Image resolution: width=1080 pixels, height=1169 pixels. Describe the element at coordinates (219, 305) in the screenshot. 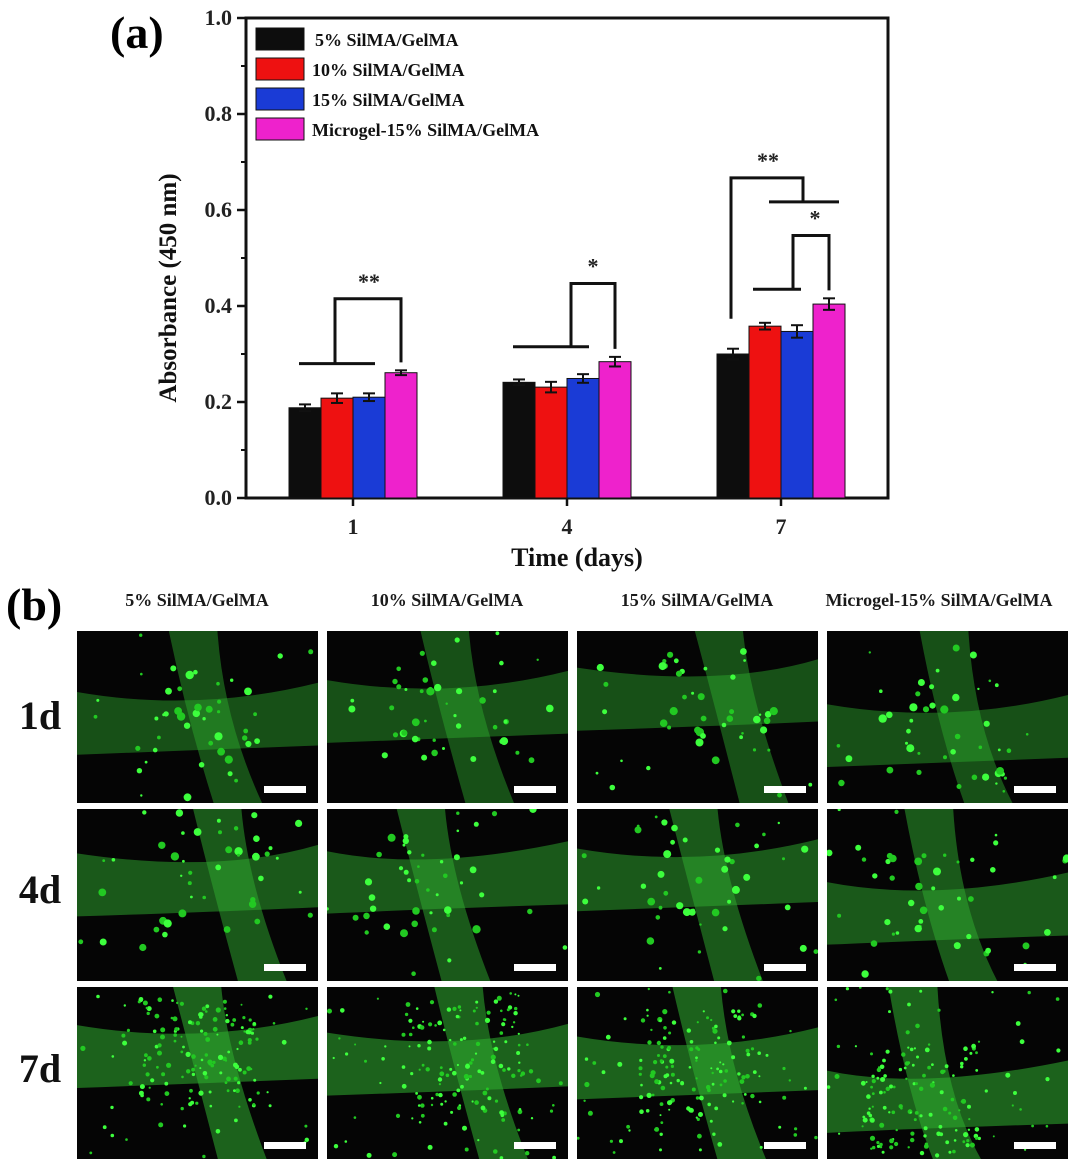

I see `y-tick-label: 0.4` at that location.